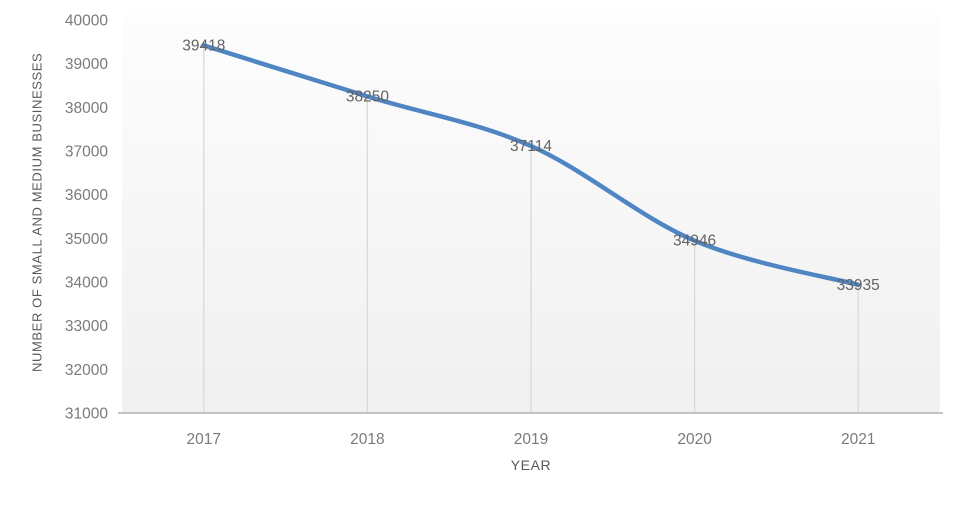  Describe the element at coordinates (694, 439) in the screenshot. I see `x-tick-label: 2020` at that location.